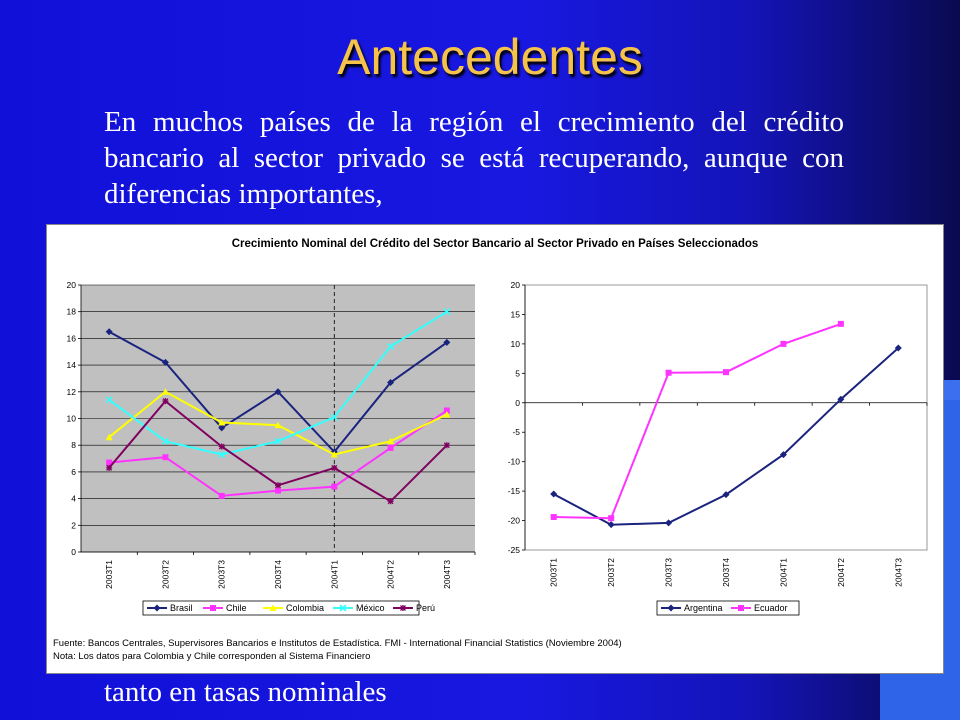 The image size is (960, 720). What do you see at coordinates (514, 462) in the screenshot?
I see `y-tick-label: -10` at bounding box center [514, 462].